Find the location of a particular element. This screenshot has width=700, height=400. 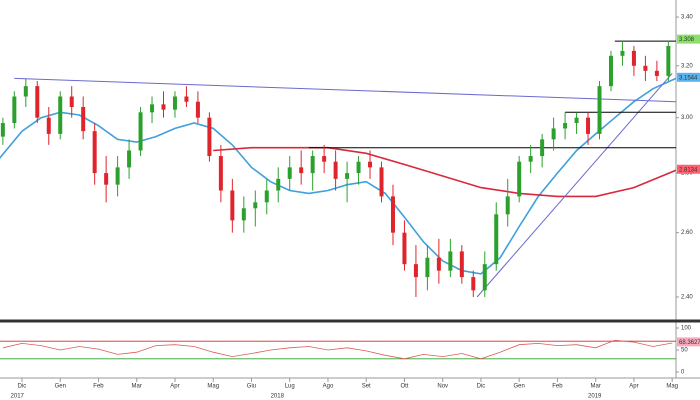

price-tag-label: 2.8134 is located at coordinates (688, 170).